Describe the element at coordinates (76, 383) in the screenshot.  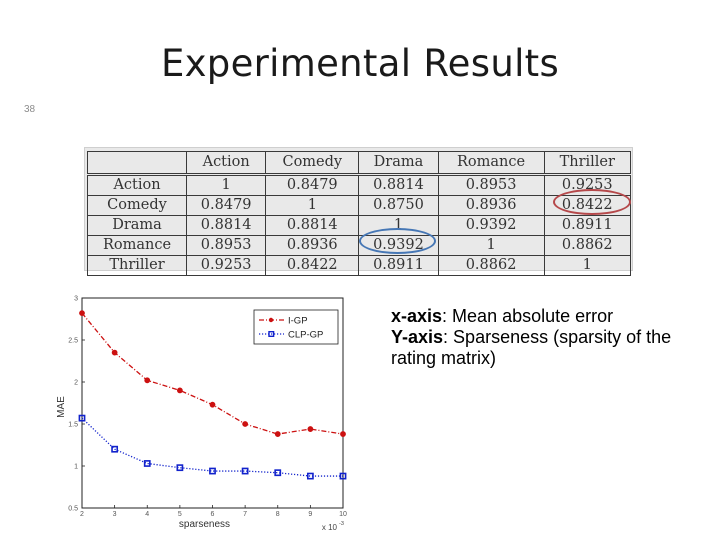
I see `y-tick-label: 2` at that location.